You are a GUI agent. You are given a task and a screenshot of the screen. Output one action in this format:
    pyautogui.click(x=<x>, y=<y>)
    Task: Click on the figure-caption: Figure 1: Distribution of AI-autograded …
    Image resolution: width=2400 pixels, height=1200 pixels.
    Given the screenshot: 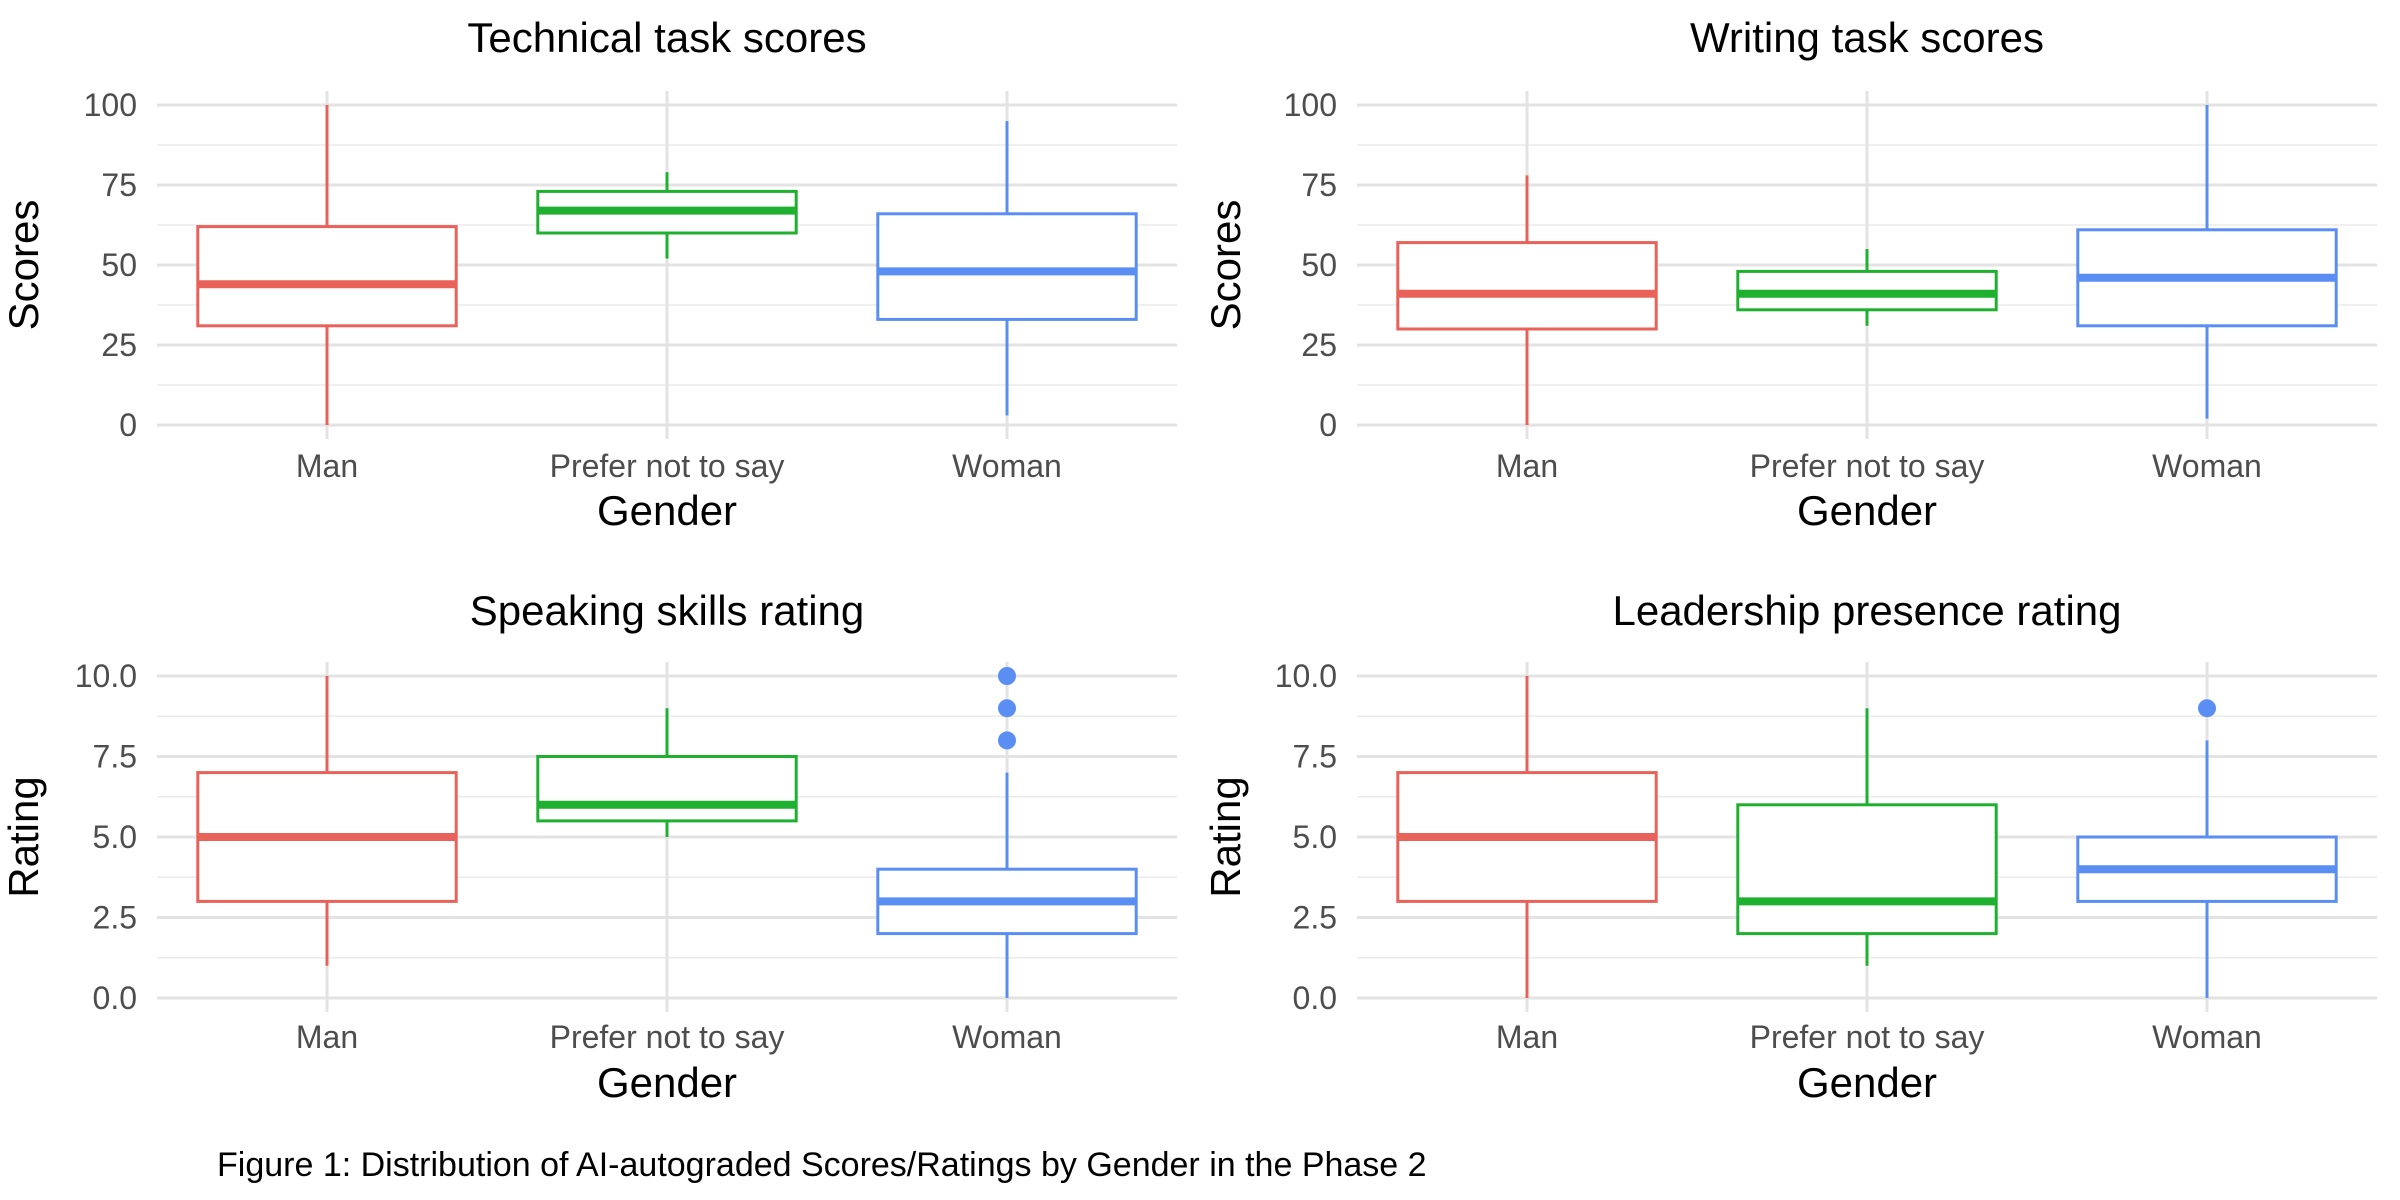 What is the action you would take?
    pyautogui.click(x=822, y=1165)
    